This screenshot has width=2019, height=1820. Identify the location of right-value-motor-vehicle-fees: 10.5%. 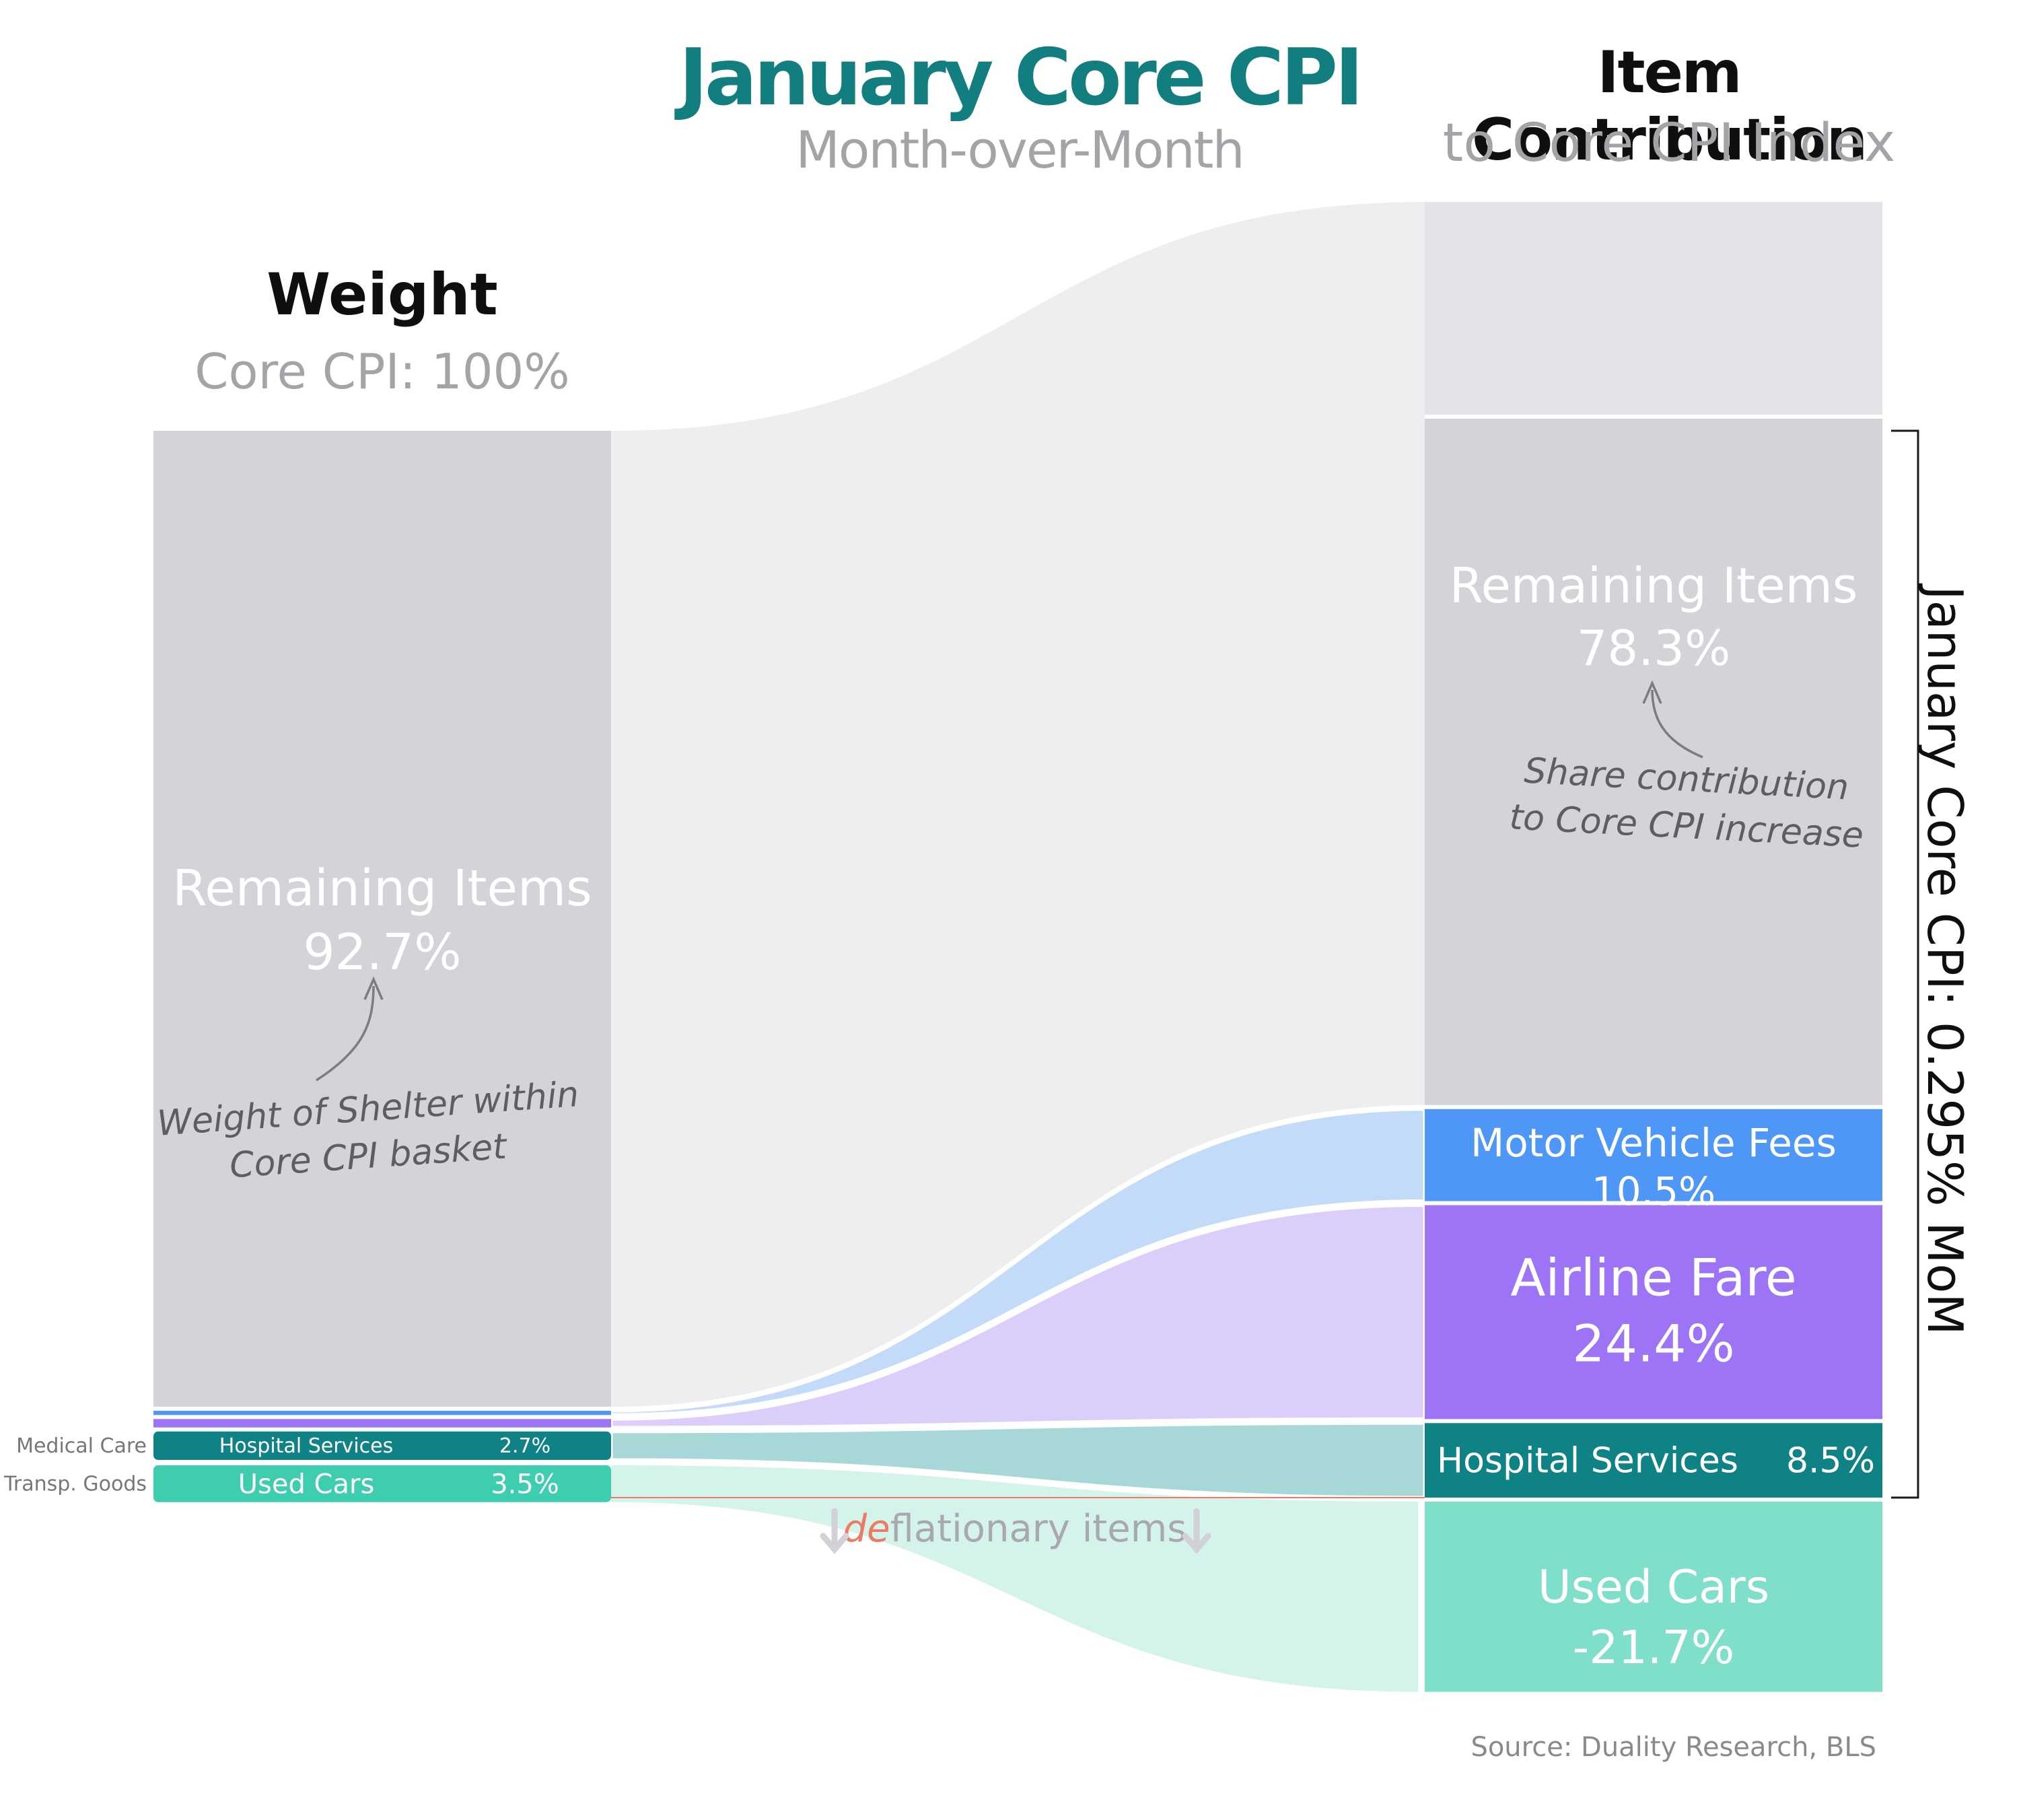
(1653, 1191).